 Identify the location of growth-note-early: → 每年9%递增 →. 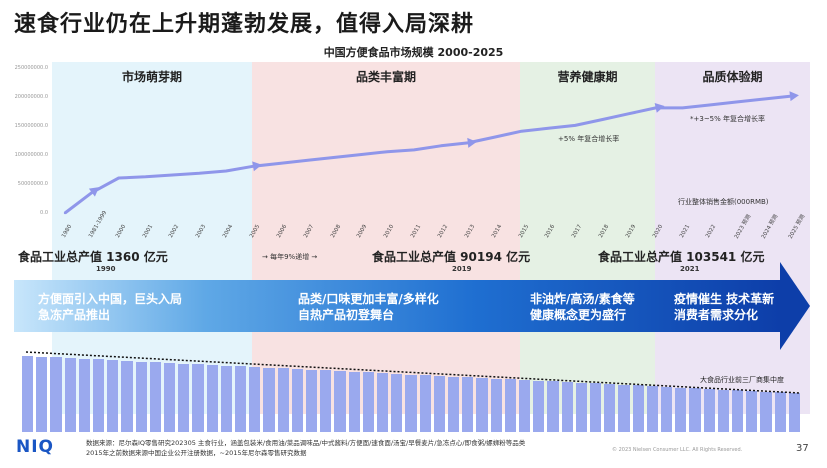
(290, 257).